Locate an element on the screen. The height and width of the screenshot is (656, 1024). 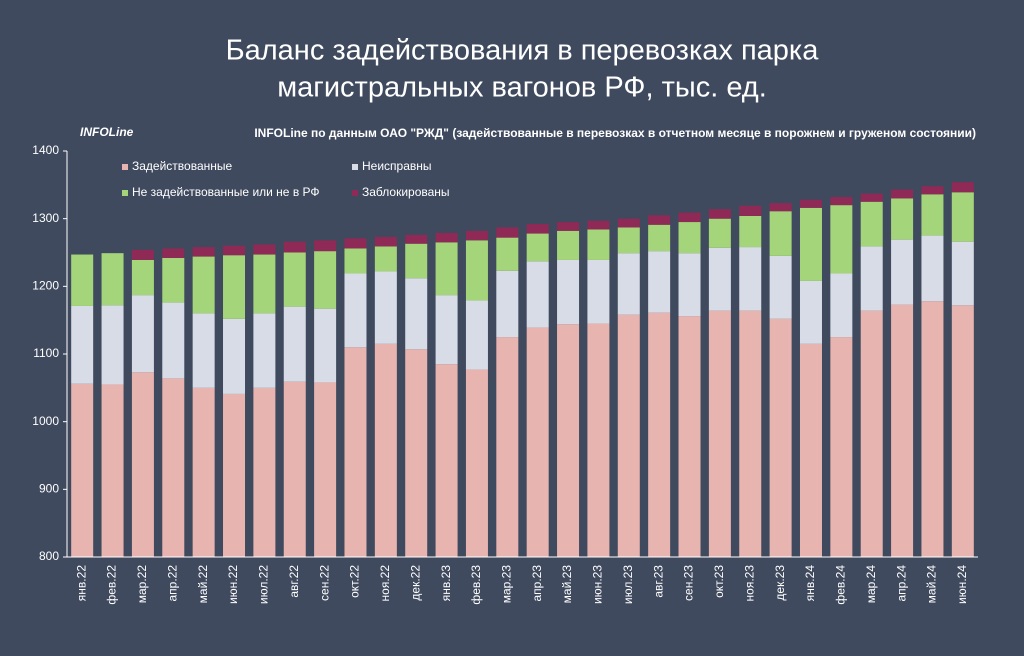
x-tick-label: фев.23 is located at coordinates (476, 585).